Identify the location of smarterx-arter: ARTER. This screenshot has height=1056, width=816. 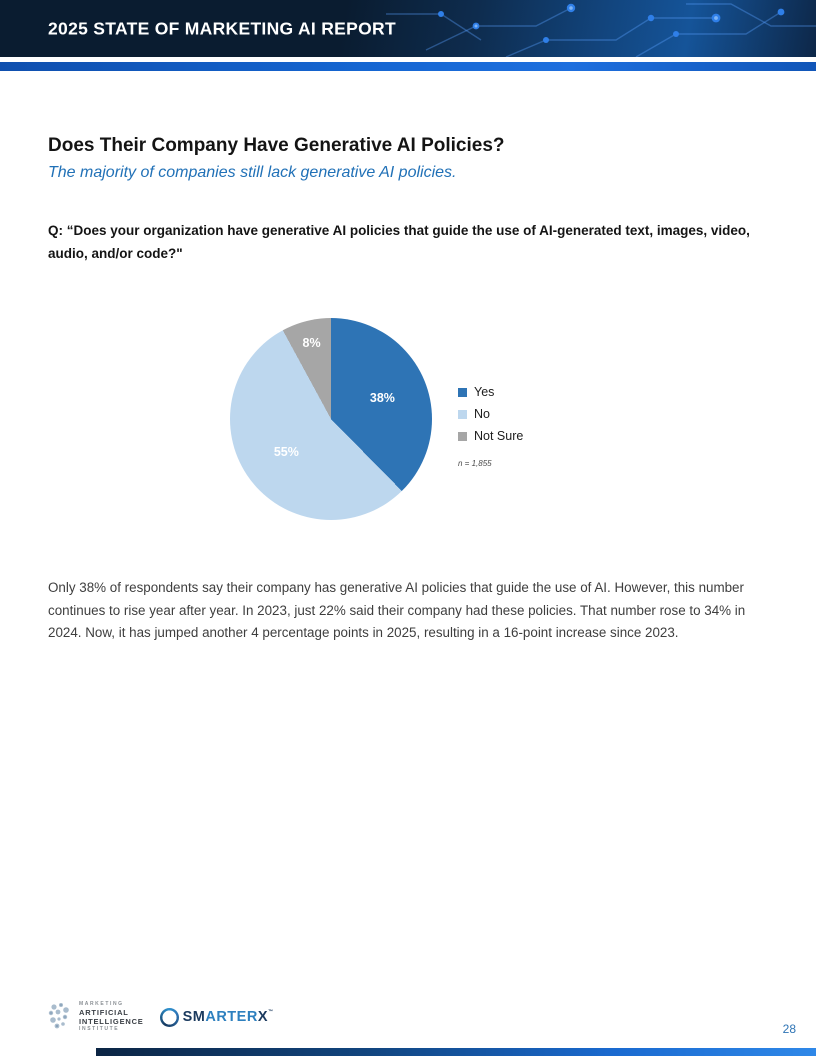
(231, 1017).